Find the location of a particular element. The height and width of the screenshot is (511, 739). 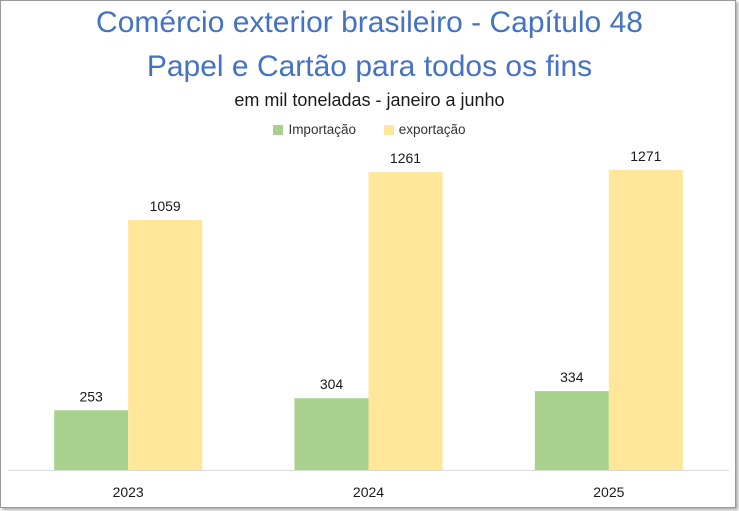

chart-subtitle: em mil toneladas - janeiro a junho is located at coordinates (369, 100).